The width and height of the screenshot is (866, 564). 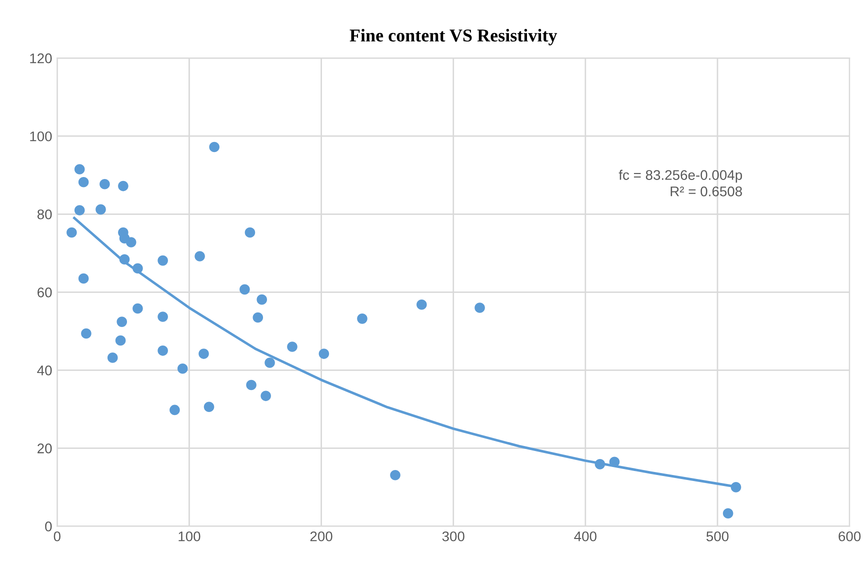 I want to click on x-tick-label: 600, so click(x=849, y=536).